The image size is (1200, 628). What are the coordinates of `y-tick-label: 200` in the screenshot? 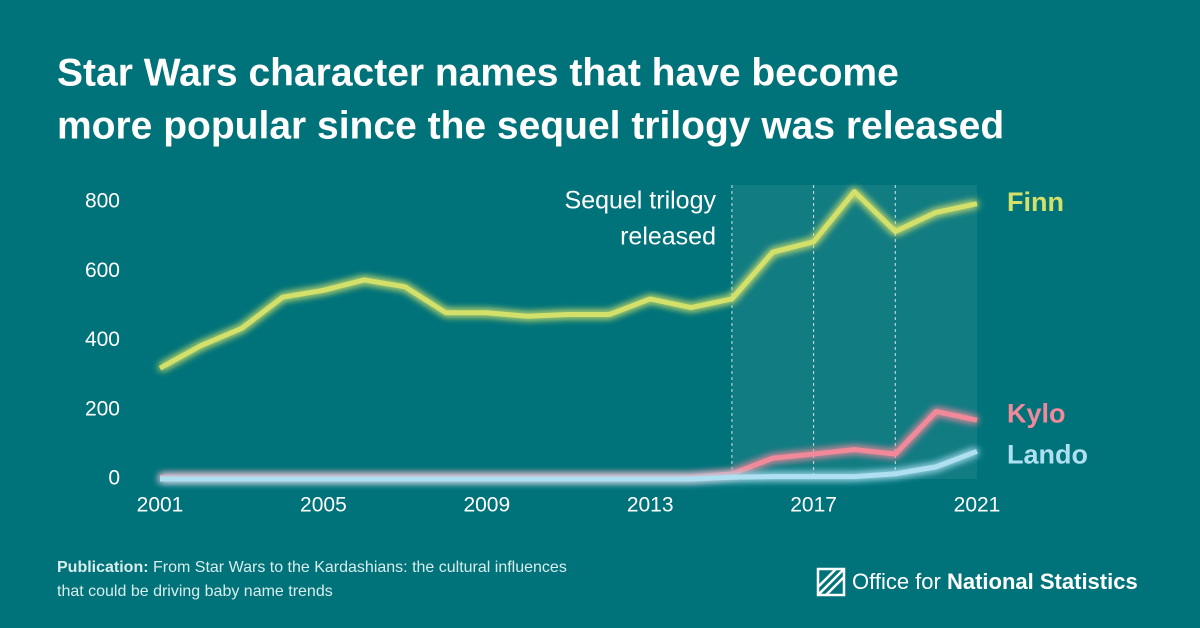 It's located at (102, 408).